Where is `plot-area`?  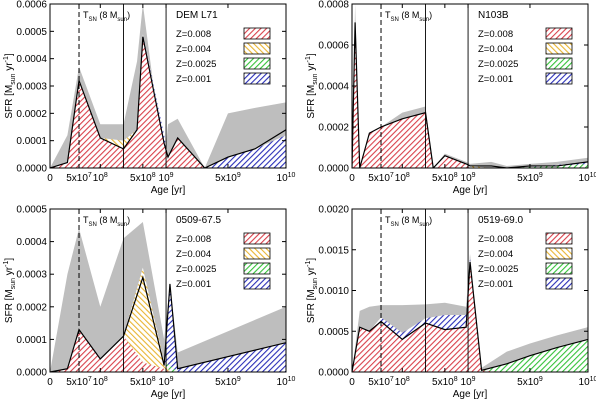
plot-area is located at coordinates (470, 312).